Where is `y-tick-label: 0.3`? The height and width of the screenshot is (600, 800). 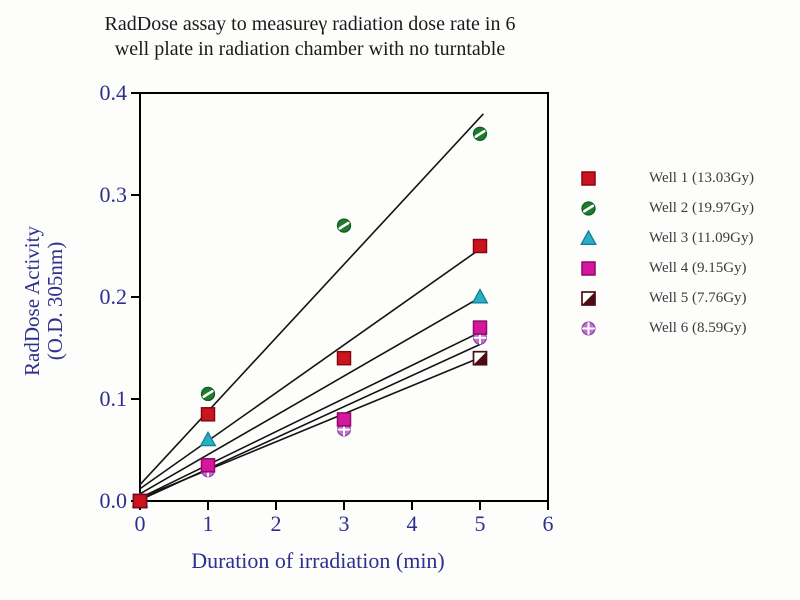
y-tick-label: 0.3 is located at coordinates (114, 194).